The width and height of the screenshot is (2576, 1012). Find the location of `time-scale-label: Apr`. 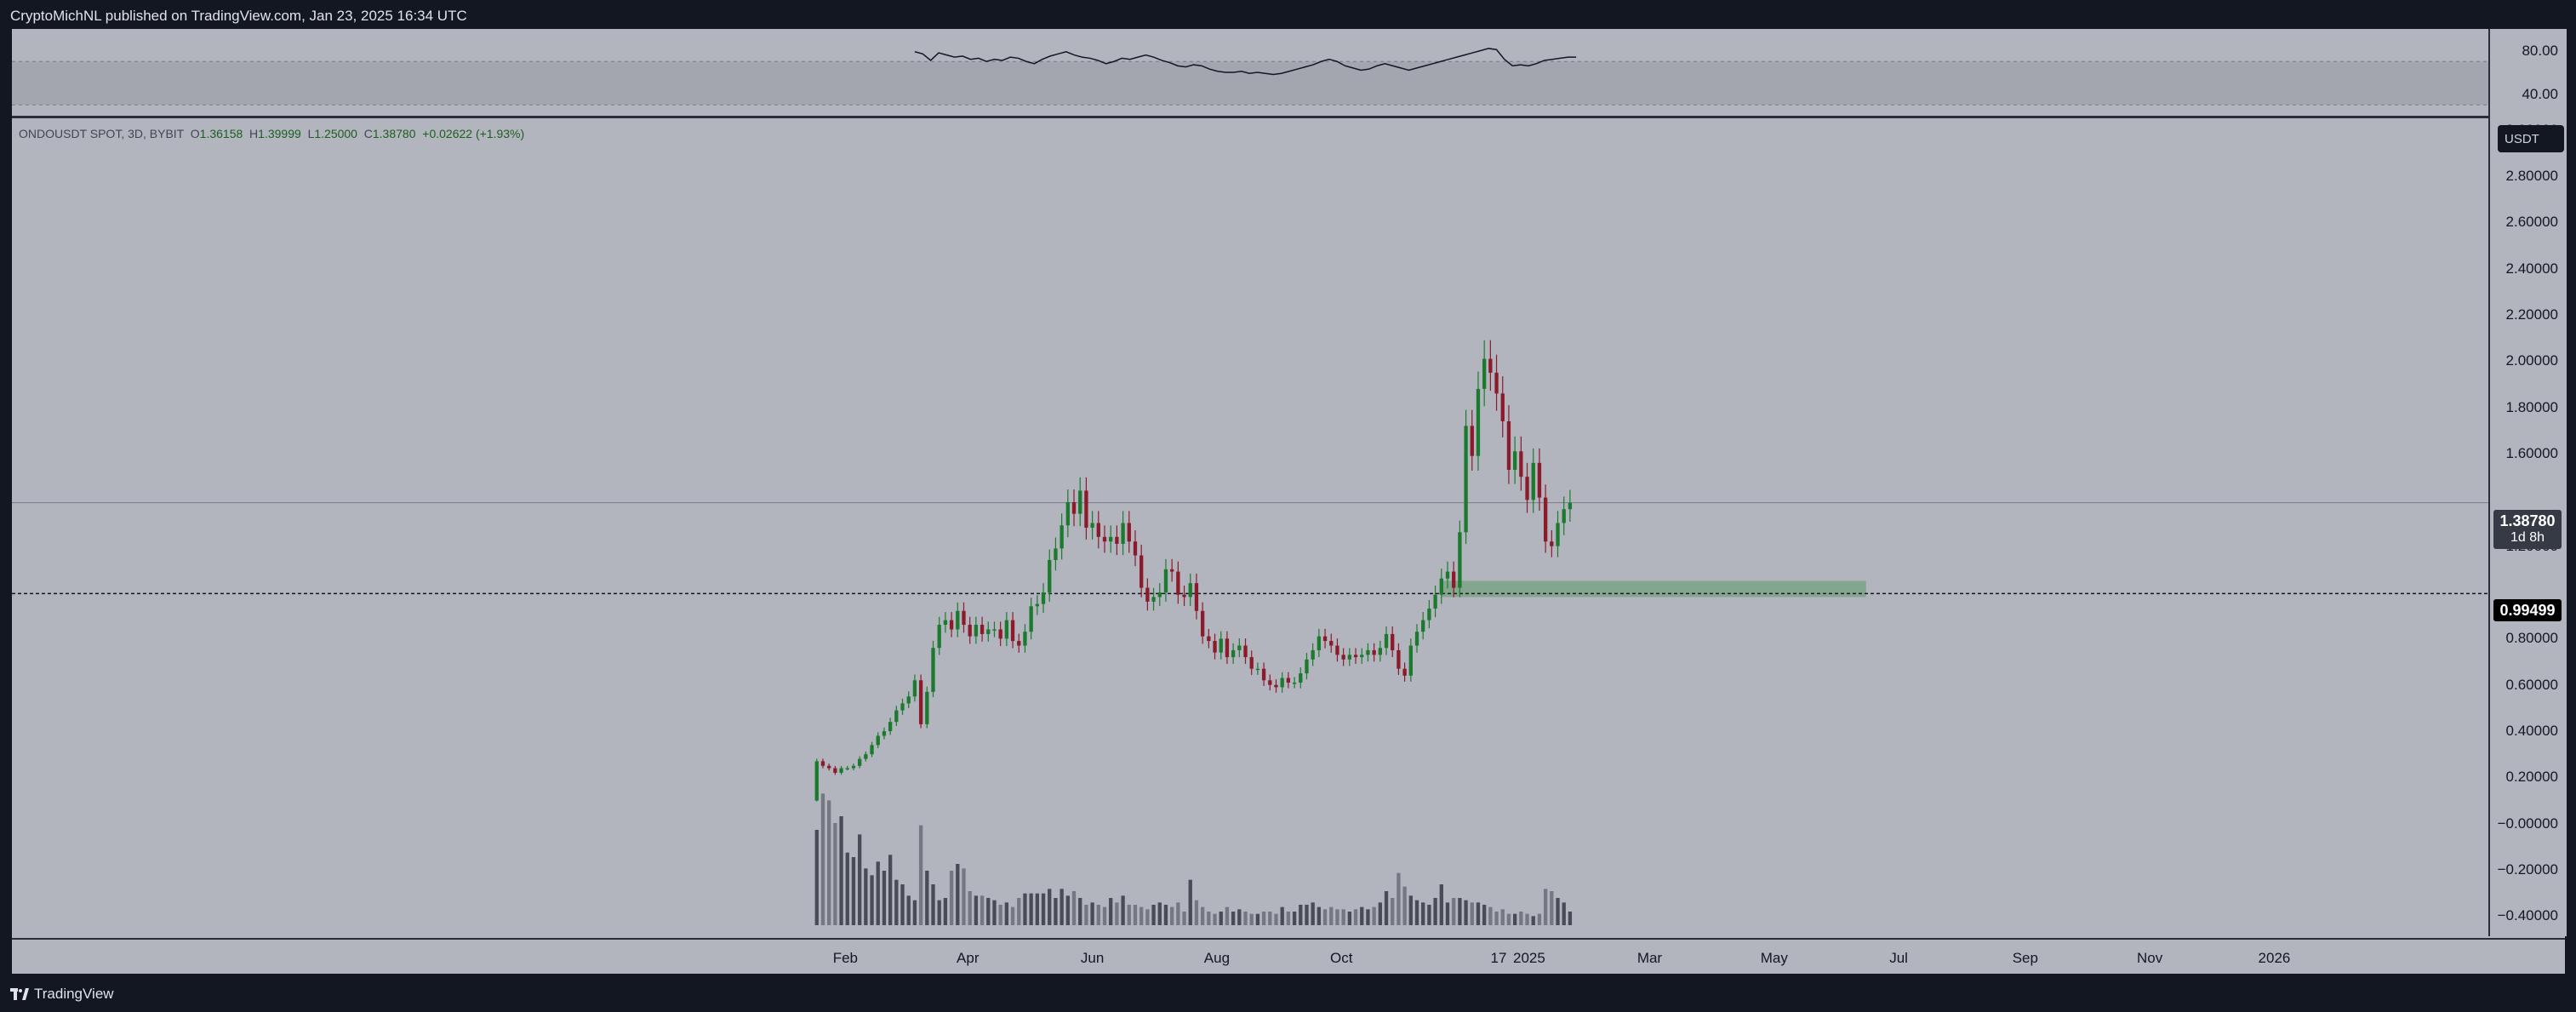

time-scale-label: Apr is located at coordinates (968, 958).